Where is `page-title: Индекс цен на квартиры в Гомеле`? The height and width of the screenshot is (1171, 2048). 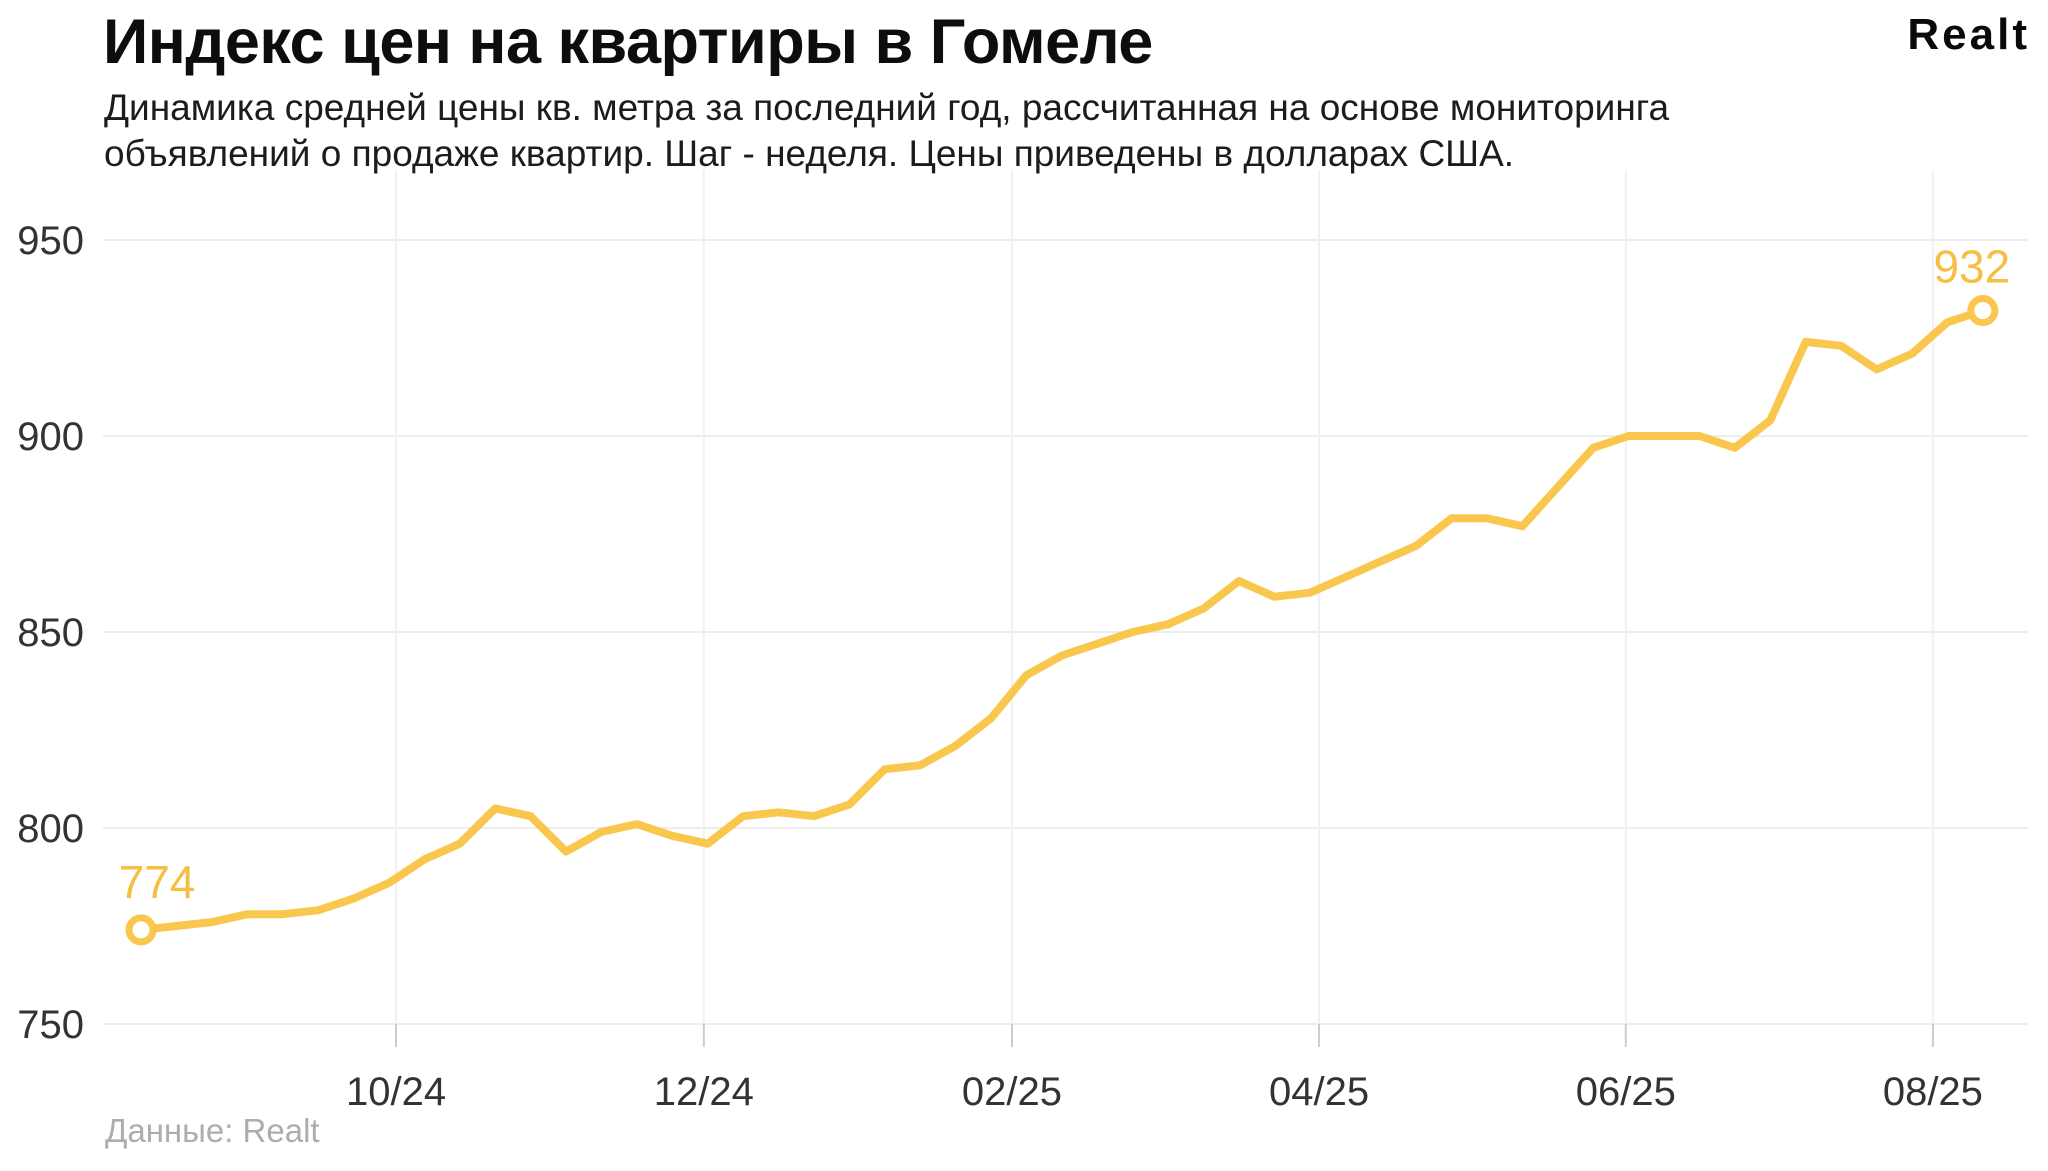
page-title: Индекс цен на квартиры в Гомеле is located at coordinates (628, 42).